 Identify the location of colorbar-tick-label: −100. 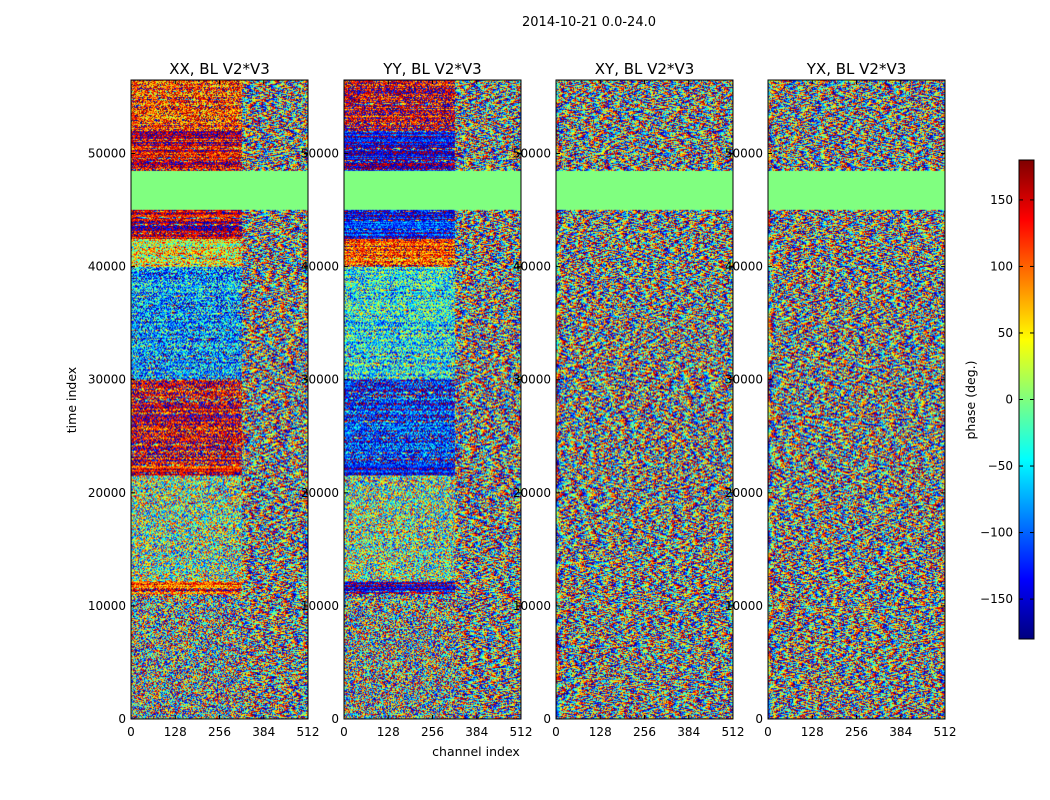
(996, 533).